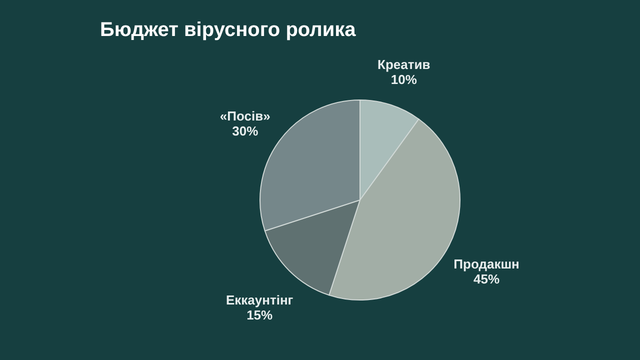 The height and width of the screenshot is (360, 640). I want to click on chart-title: Бюджет вірусного ролика, so click(228, 30).